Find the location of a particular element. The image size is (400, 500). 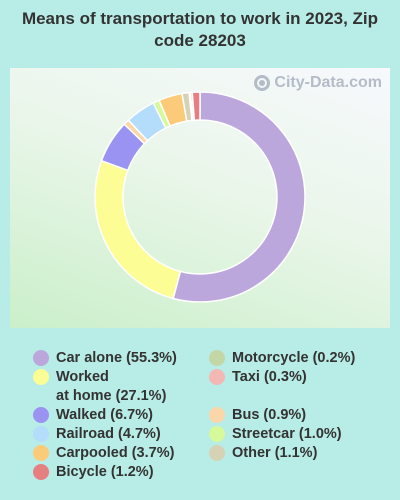

legend-label: Car alone (55.3%) is located at coordinates (116, 358).